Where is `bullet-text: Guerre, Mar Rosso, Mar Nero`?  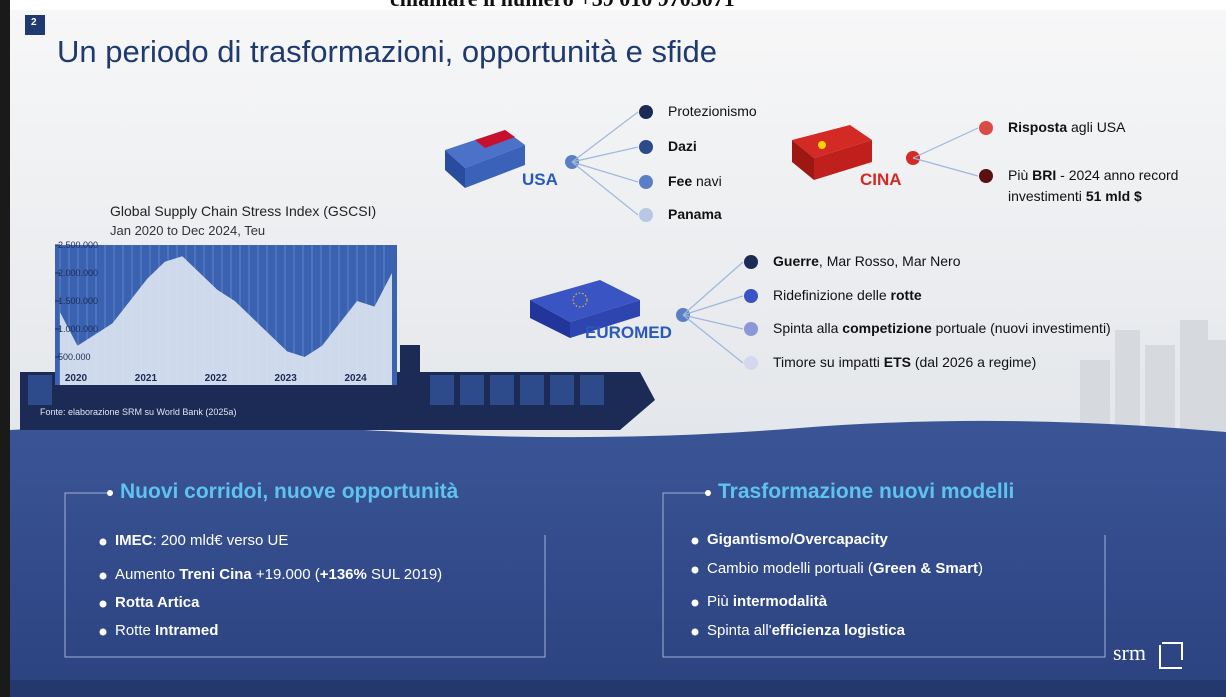 bullet-text: Guerre, Mar Rosso, Mar Nero is located at coordinates (867, 261).